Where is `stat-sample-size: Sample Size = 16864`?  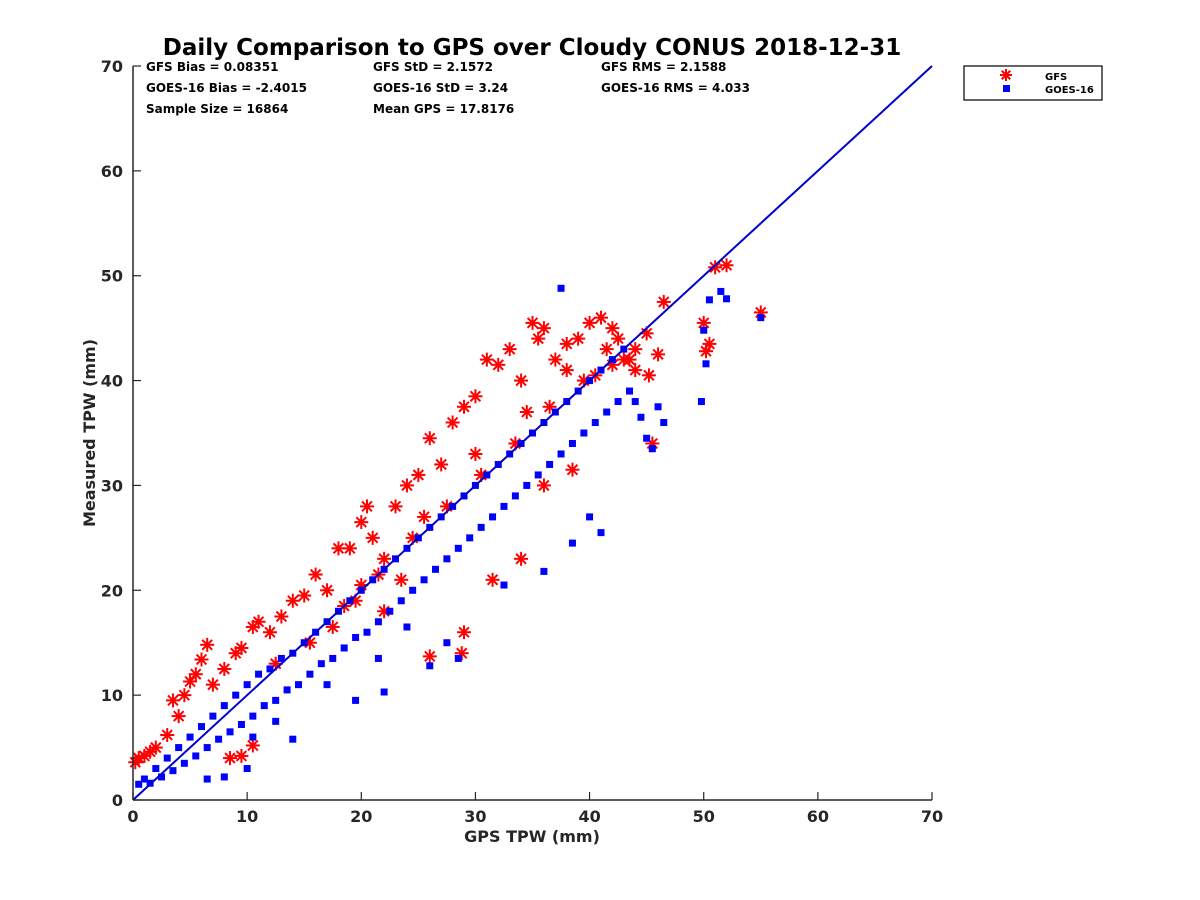 stat-sample-size: Sample Size = 16864 is located at coordinates (217, 109).